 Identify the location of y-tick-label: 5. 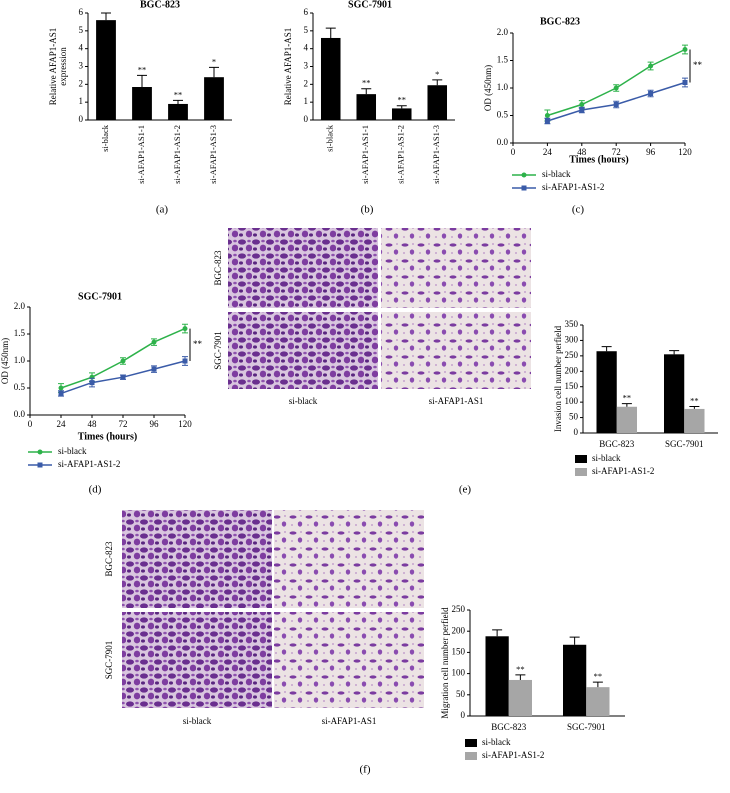
(306, 30).